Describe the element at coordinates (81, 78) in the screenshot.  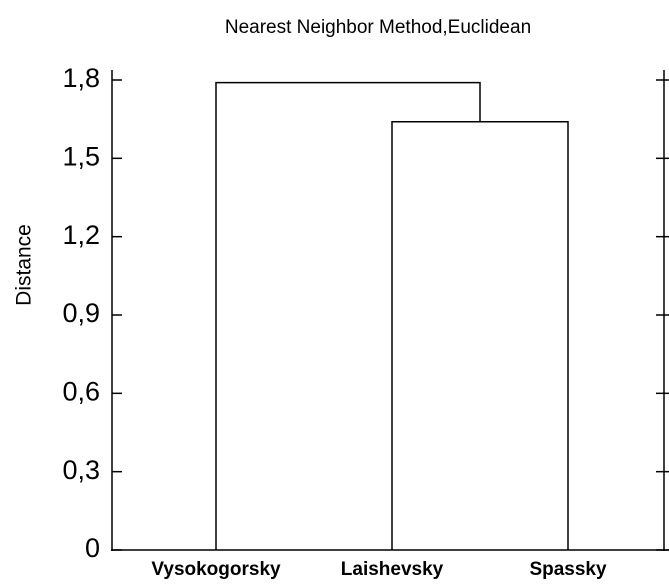
I see `y-tick-label: 1,8` at that location.